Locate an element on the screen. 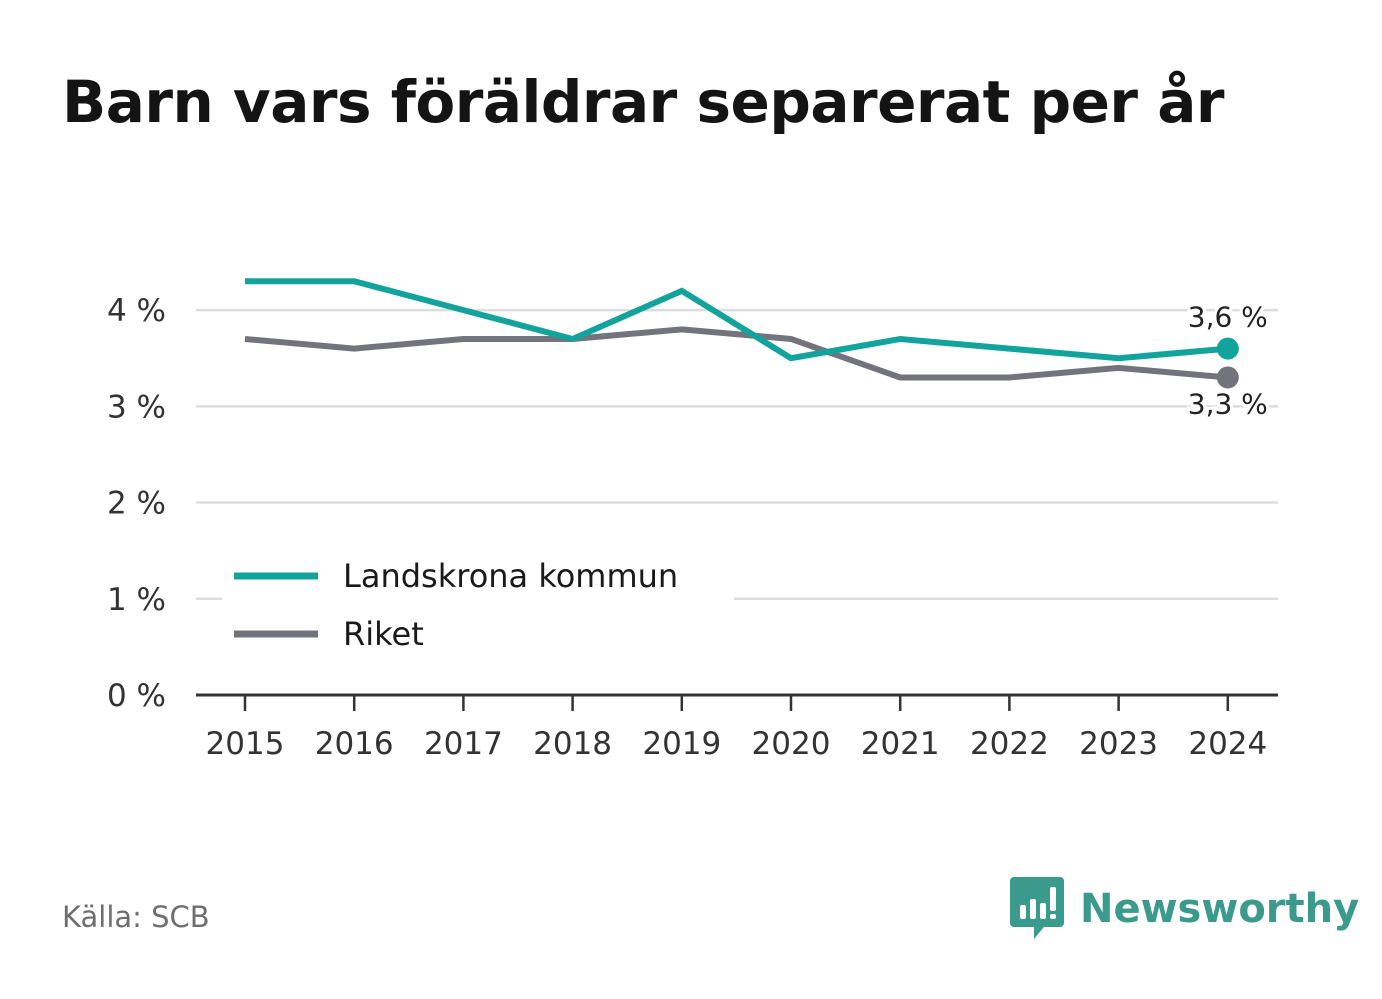  y-tick-label: 3 % is located at coordinates (136, 407).